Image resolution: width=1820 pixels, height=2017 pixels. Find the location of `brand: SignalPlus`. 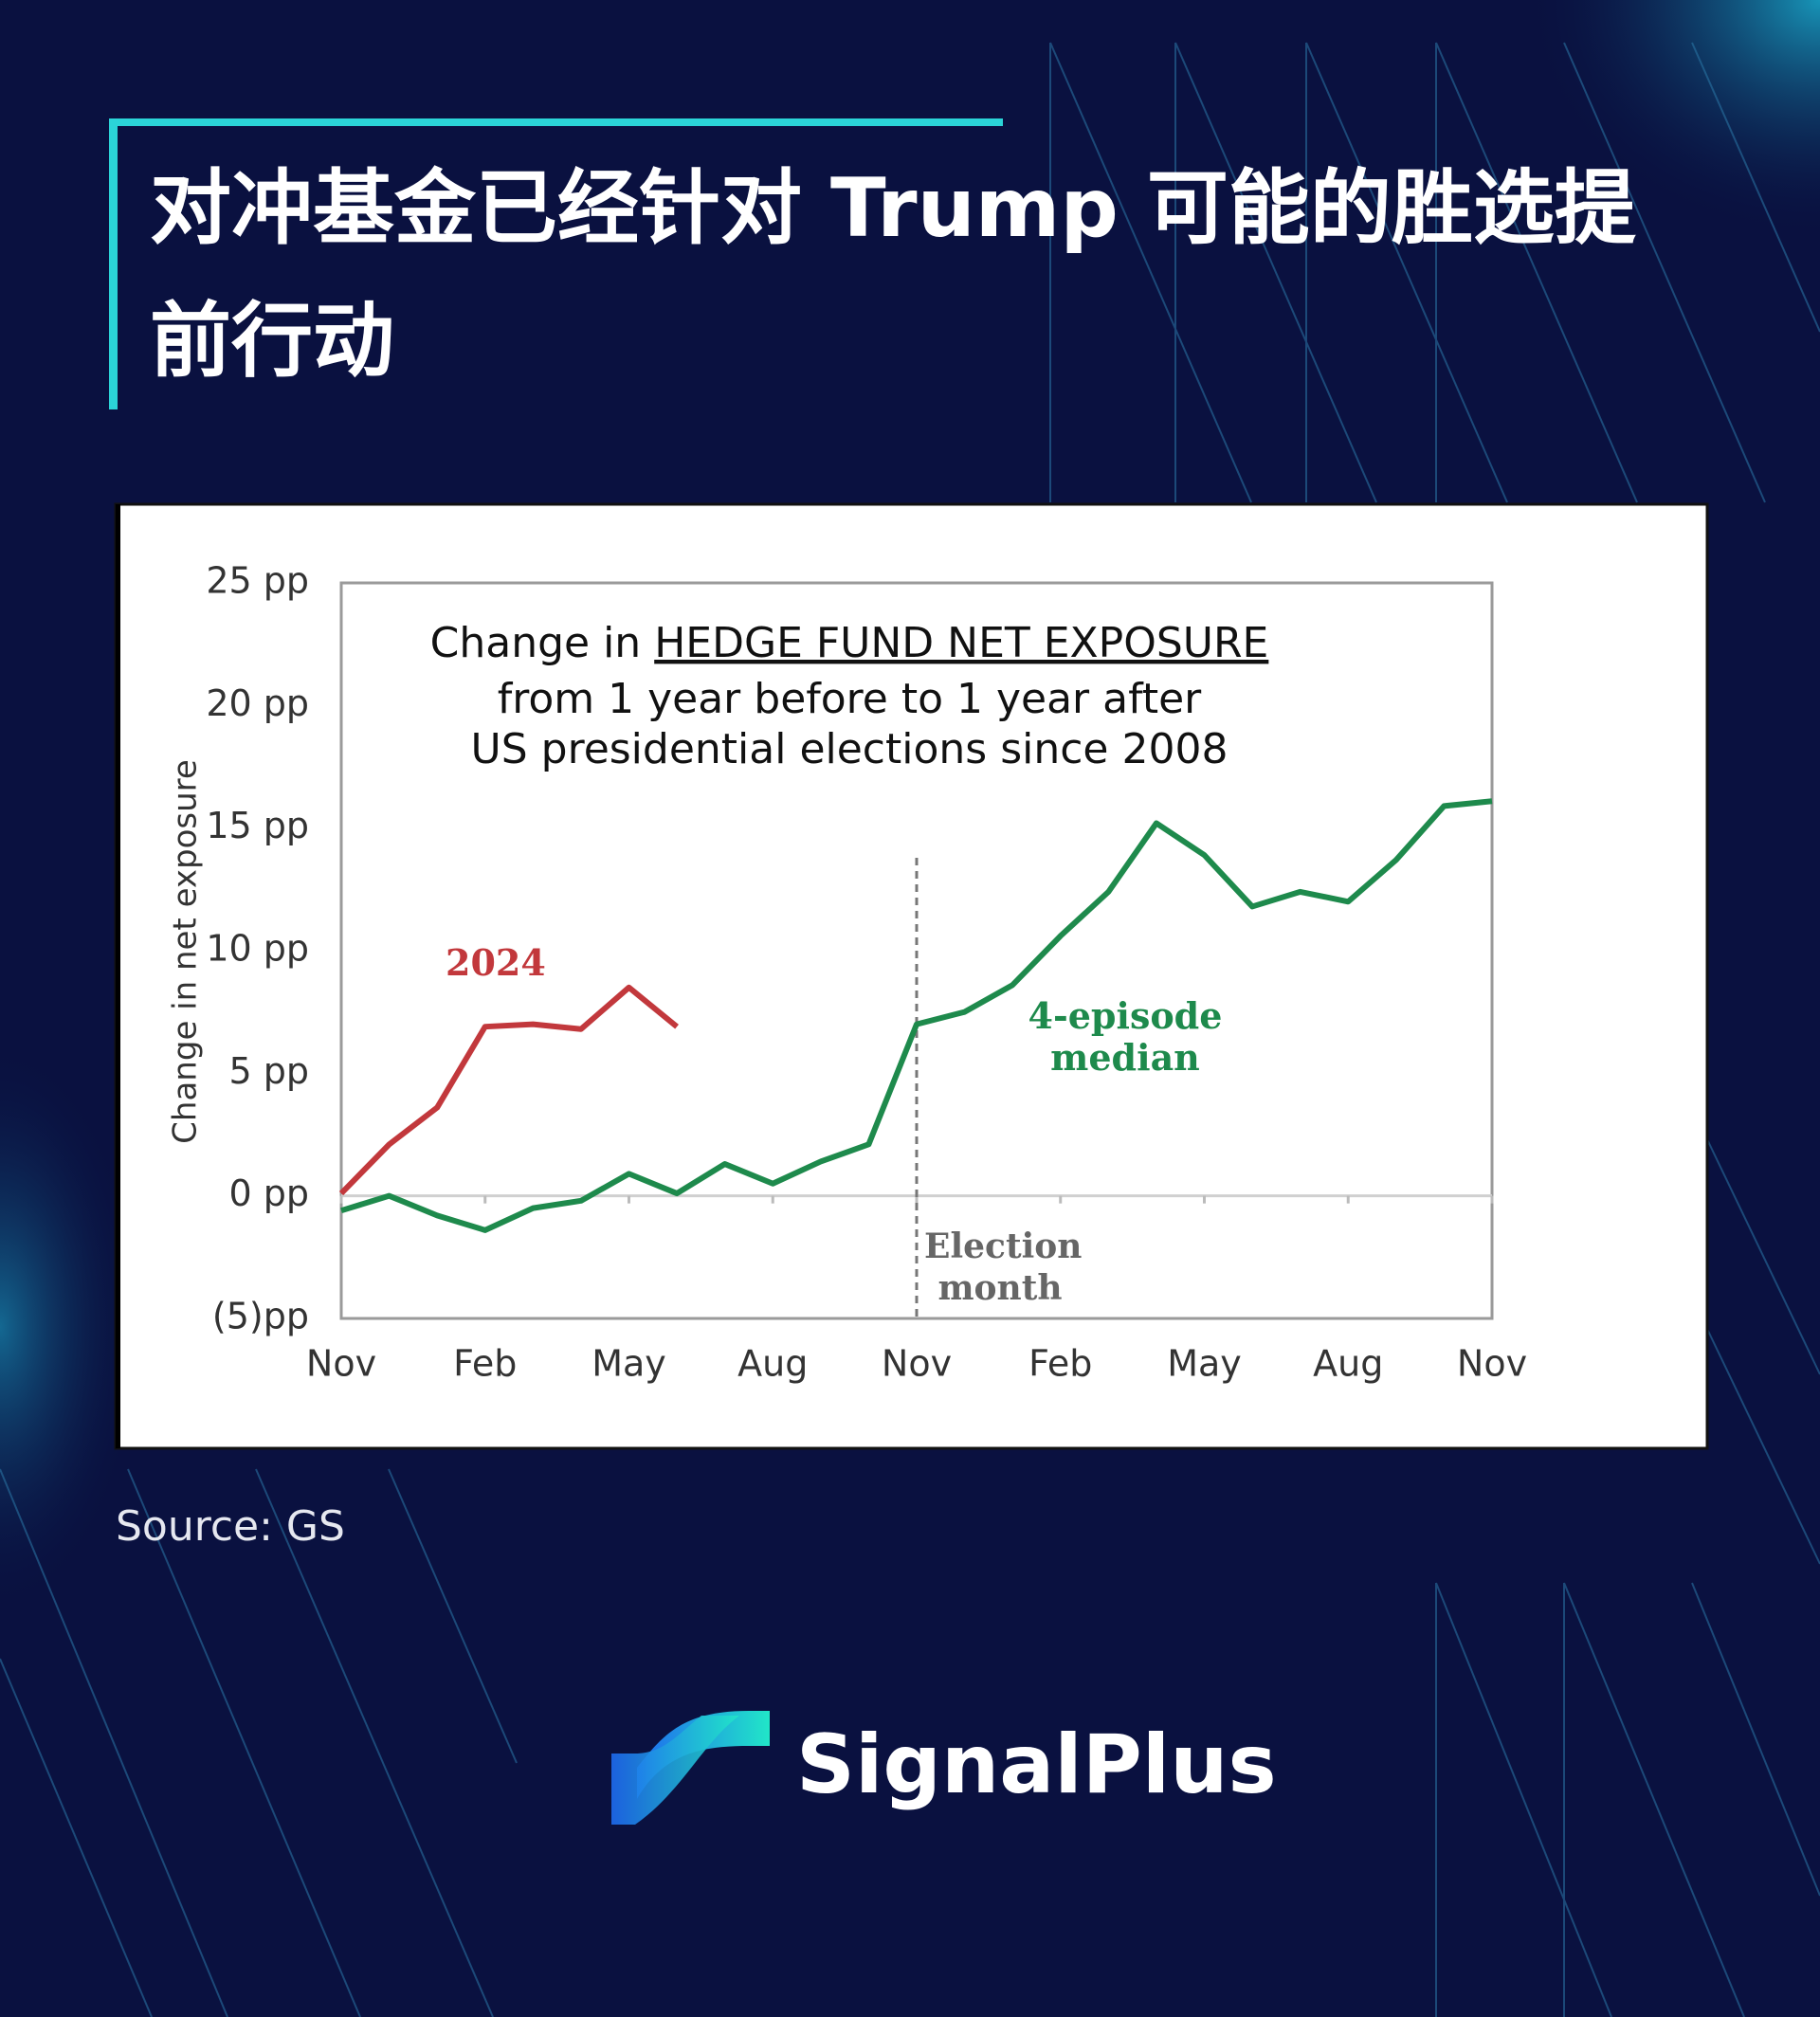

brand: SignalPlus is located at coordinates (1036, 1764).